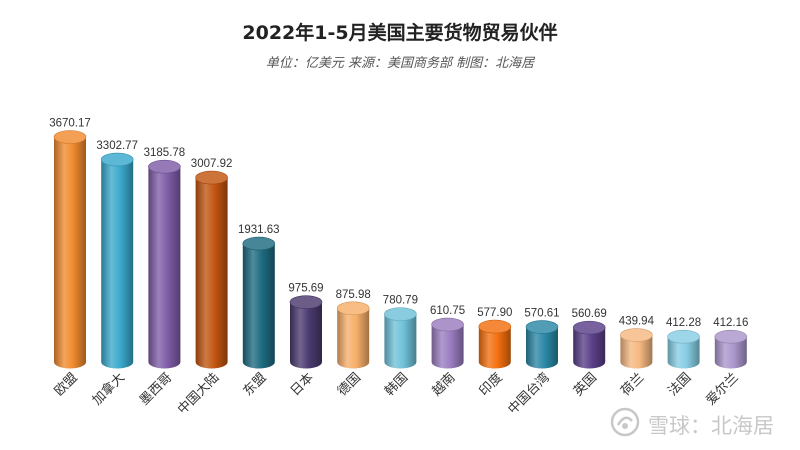  Describe the element at coordinates (494, 313) in the screenshot. I see `data-label: 577.90` at that location.